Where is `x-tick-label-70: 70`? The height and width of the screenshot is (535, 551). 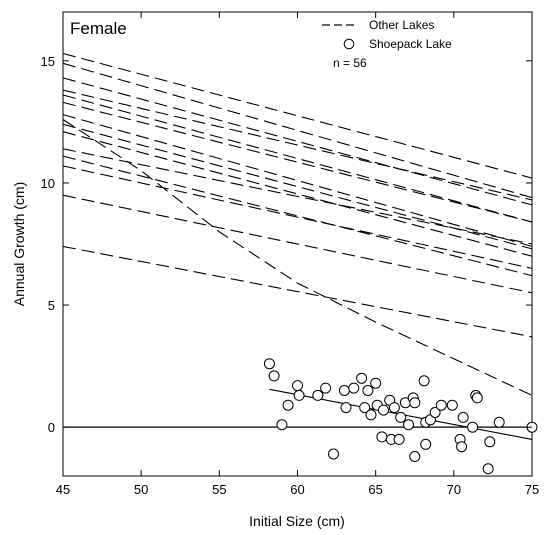
x-tick-label-70: 70 is located at coordinates (454, 489).